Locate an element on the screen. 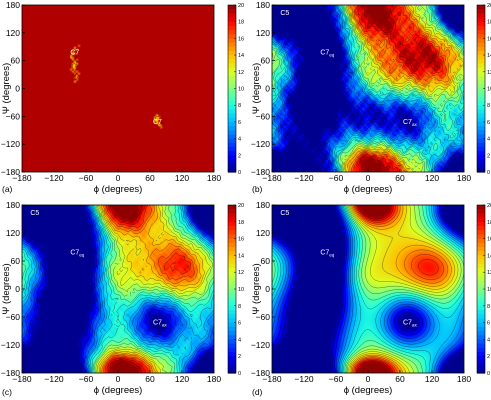  y-tick-label: 180 is located at coordinates (263, 5).